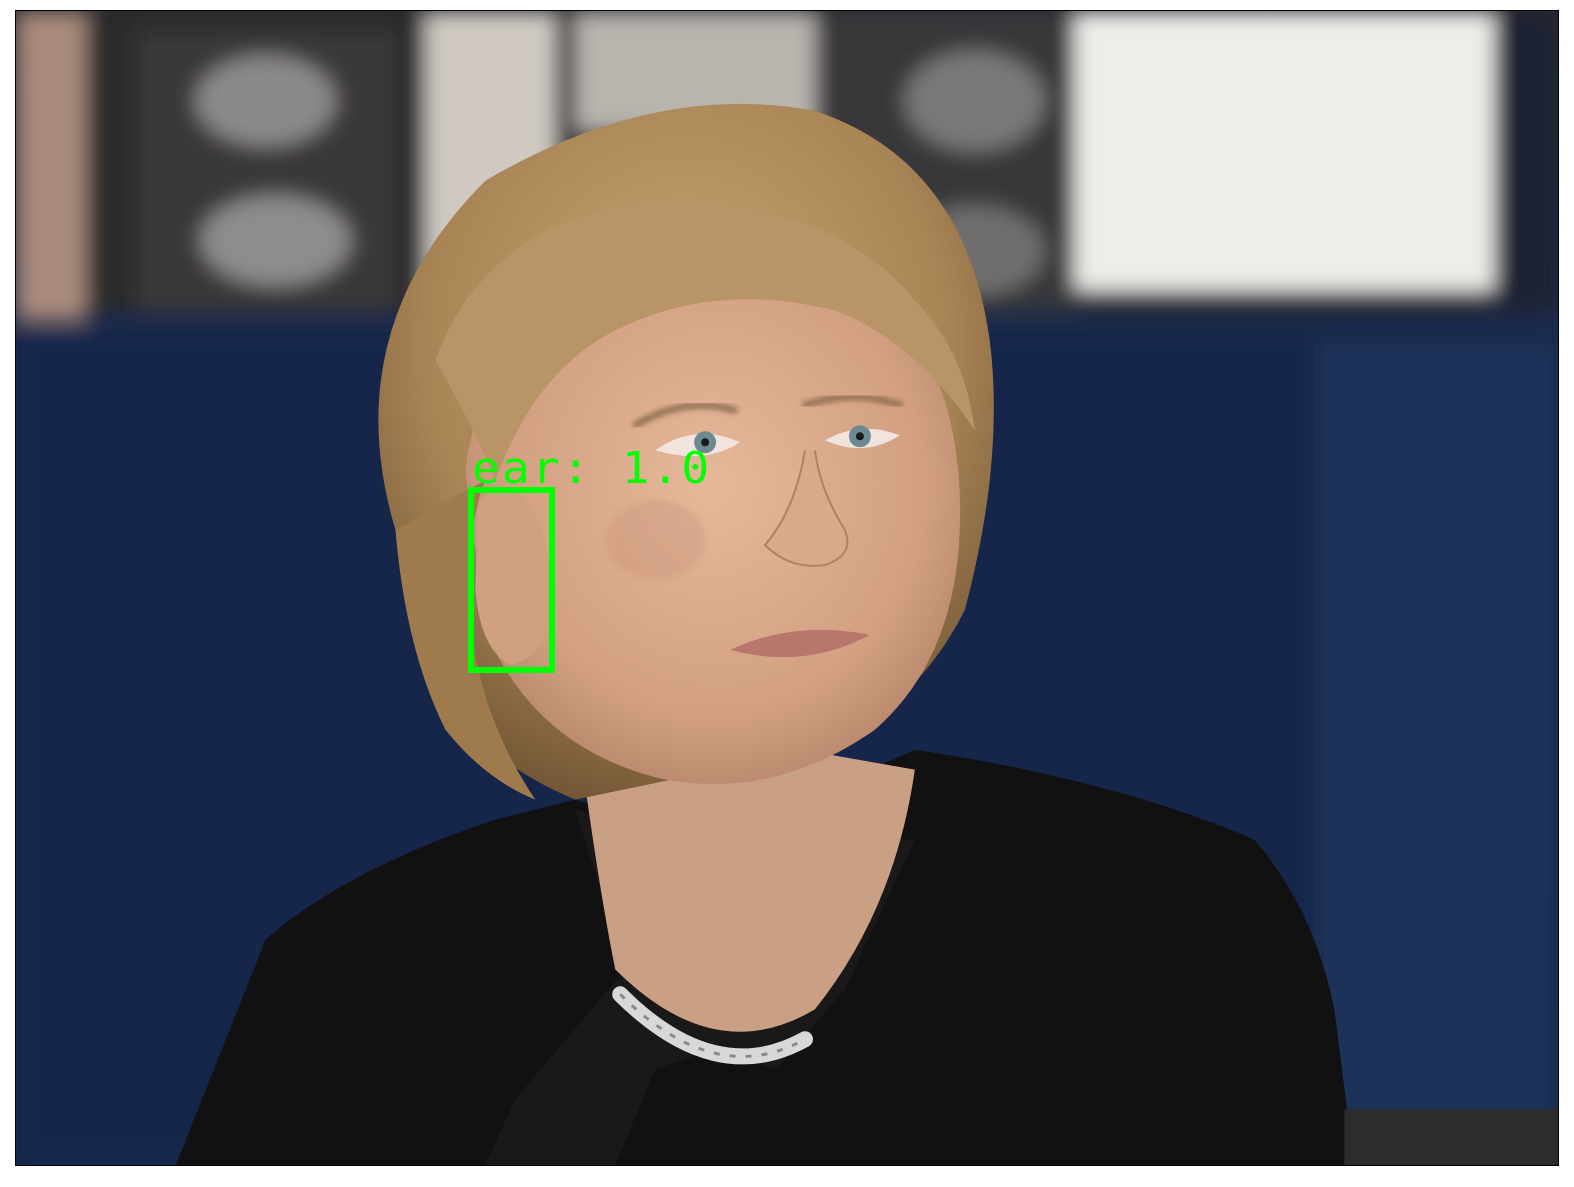 The height and width of the screenshot is (1187, 1574). What do you see at coordinates (806, 508) in the screenshot?
I see `nose` at bounding box center [806, 508].